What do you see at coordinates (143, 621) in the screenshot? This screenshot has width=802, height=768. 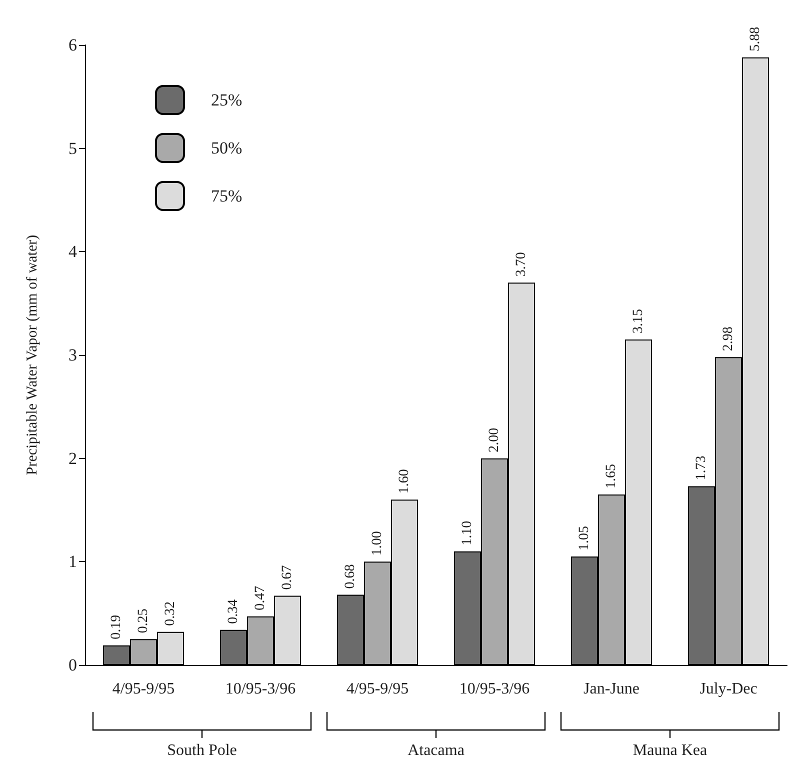 I see `data-label: 0.25` at bounding box center [143, 621].